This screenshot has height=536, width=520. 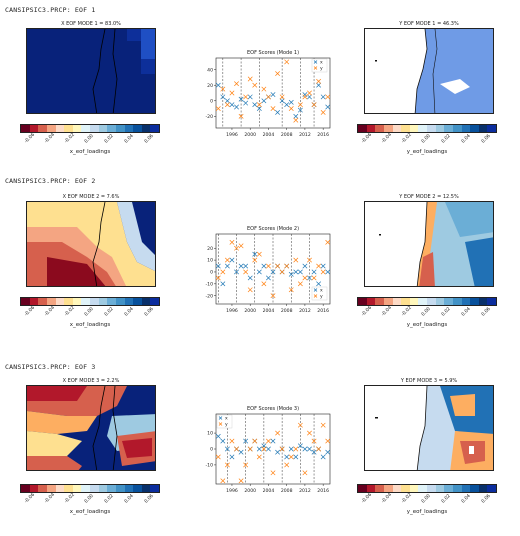 I want to click on score-chart-title: EOF Scores (Mode 3), so click(x=273, y=409).